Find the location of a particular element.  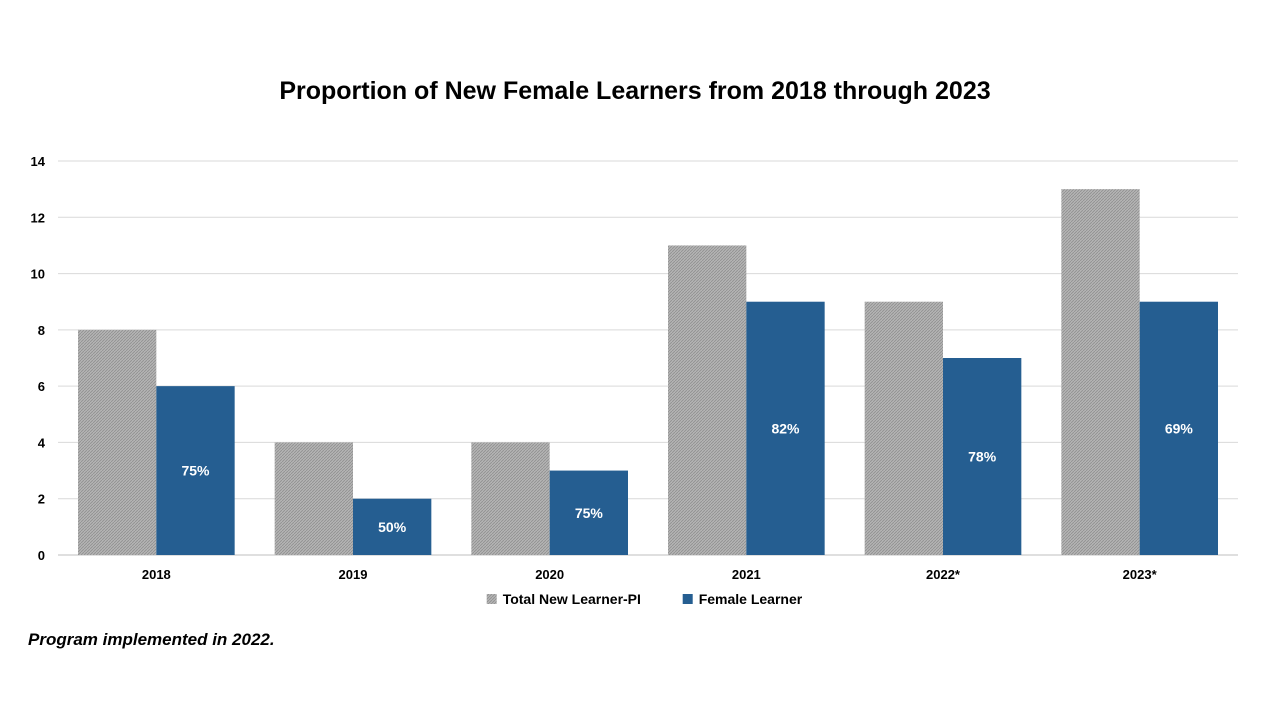

y-tick-label: 14 is located at coordinates (38, 161).